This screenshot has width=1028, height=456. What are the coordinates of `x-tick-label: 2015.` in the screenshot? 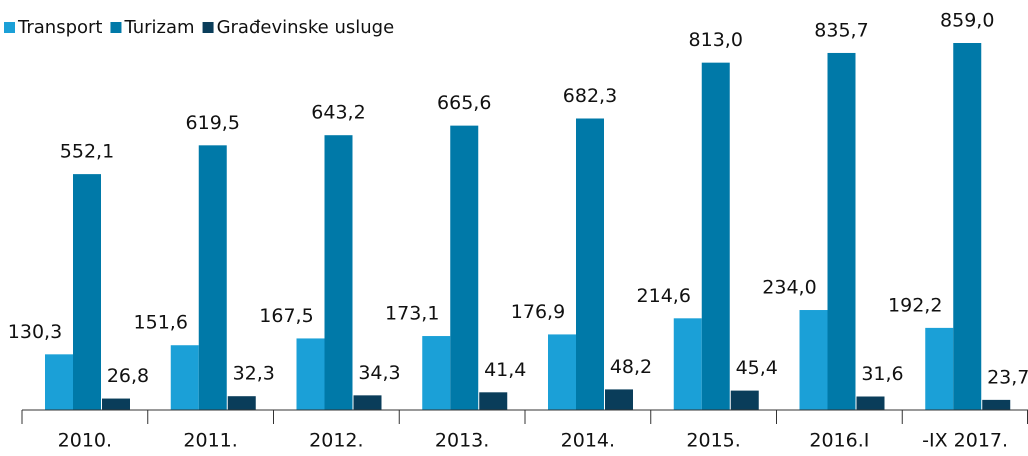 It's located at (713, 441).